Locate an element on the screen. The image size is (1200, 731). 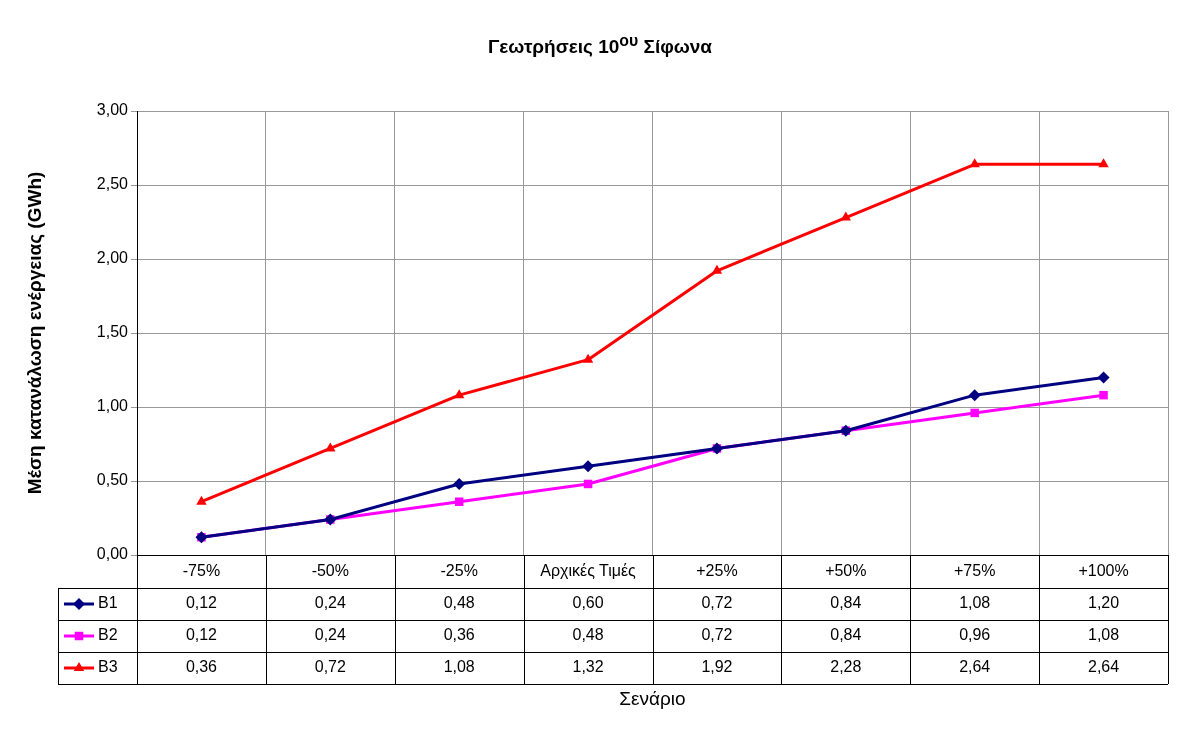
y-tick-label: 1,00 is located at coordinates (112, 406).